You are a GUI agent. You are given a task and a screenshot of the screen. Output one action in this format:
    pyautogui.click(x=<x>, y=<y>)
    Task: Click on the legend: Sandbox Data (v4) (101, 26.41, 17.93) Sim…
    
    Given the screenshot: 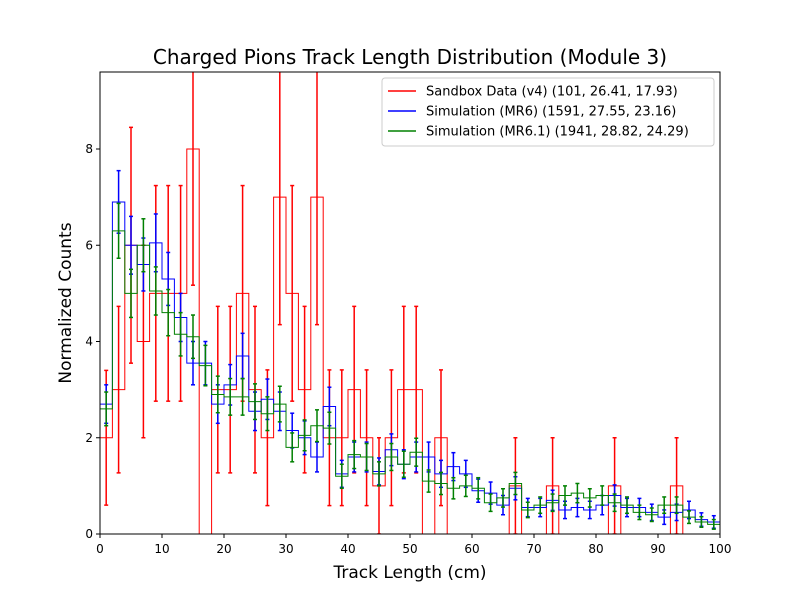 What is the action you would take?
    pyautogui.click(x=548, y=112)
    